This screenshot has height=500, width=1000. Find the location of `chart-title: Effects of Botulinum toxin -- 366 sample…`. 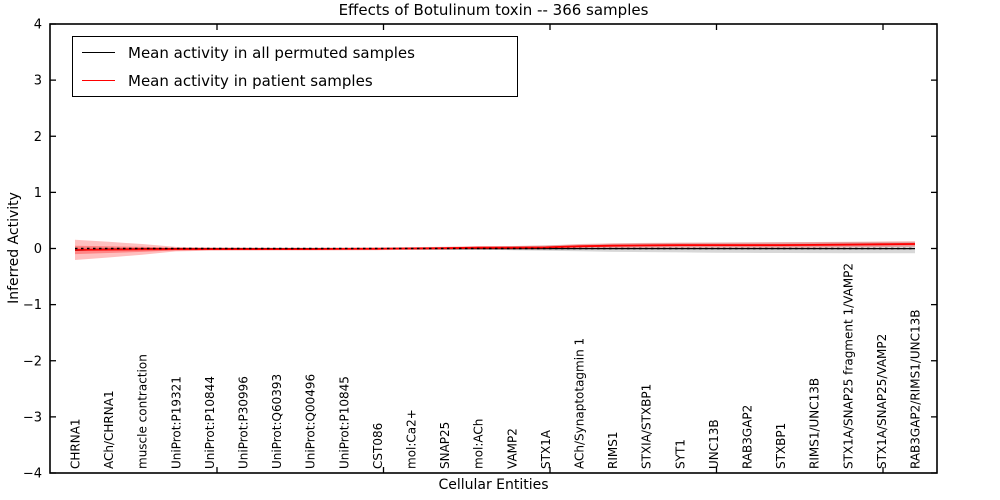

chart-title: Effects of Botulinum toxin -- 366 sample… is located at coordinates (493, 10).